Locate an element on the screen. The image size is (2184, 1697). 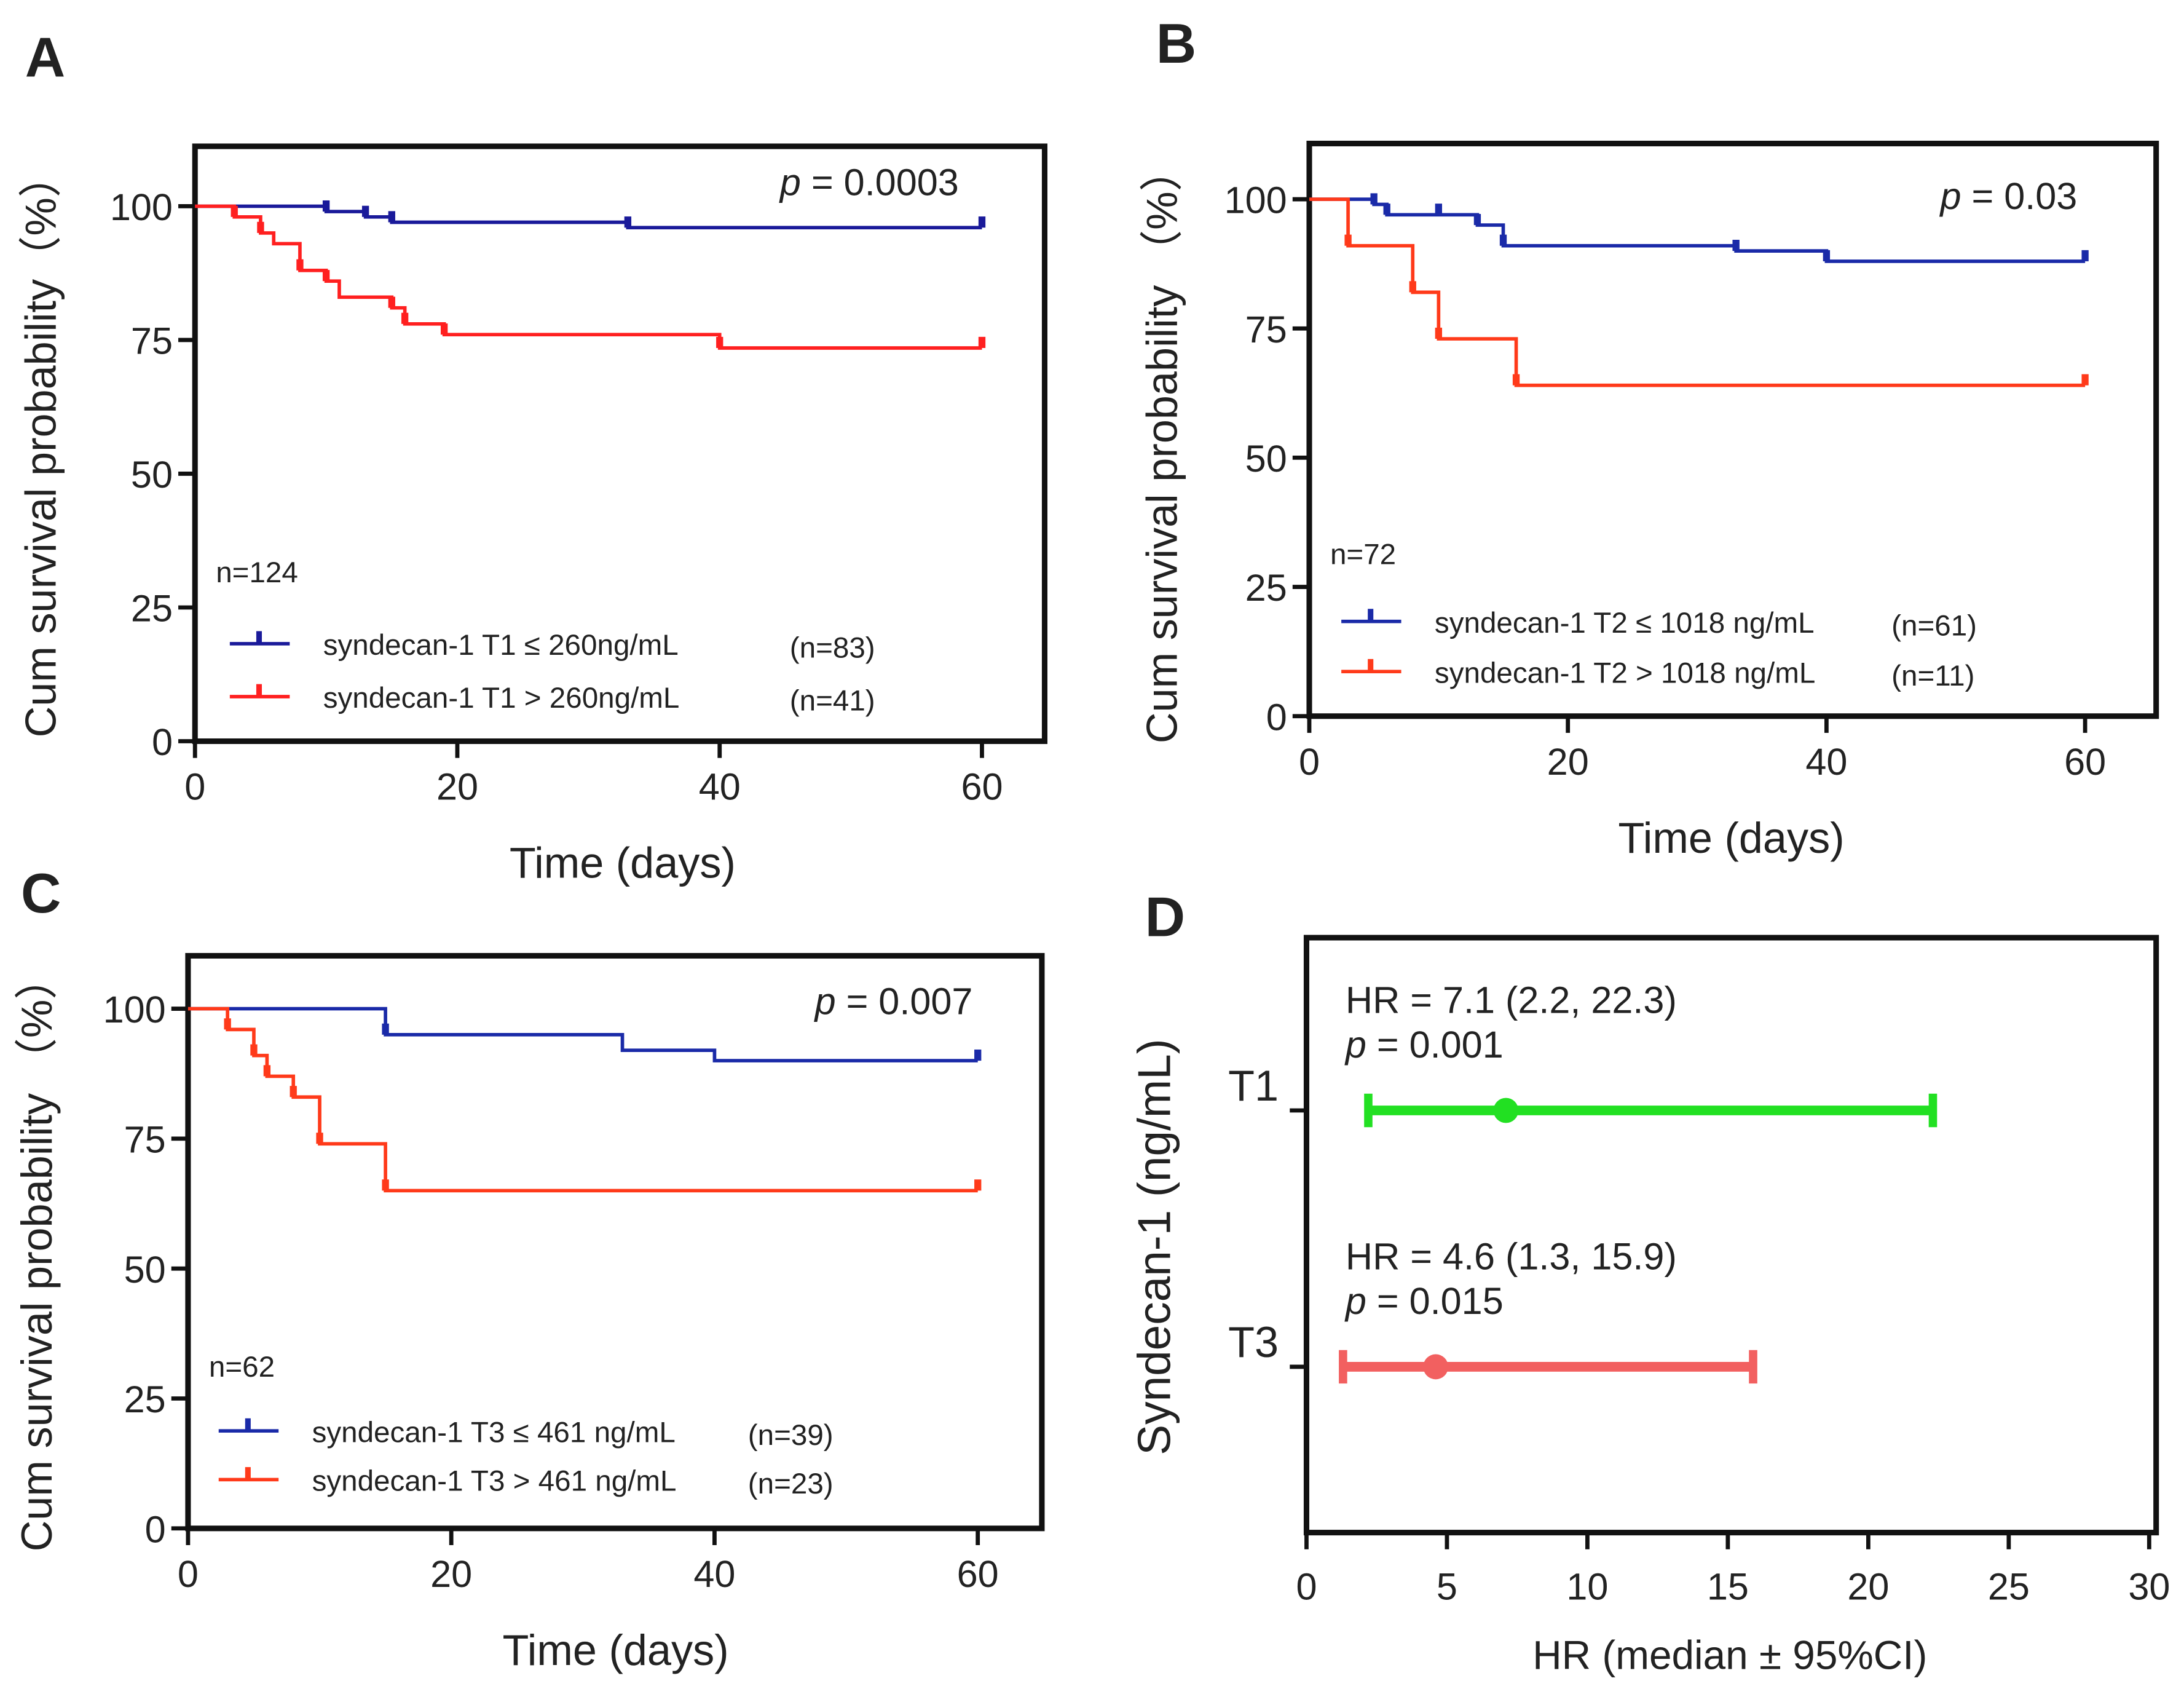
y-axis-label: Cum survival probability（%） is located at coordinates (41, 445).